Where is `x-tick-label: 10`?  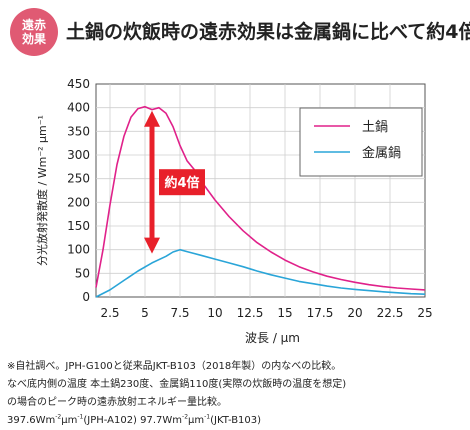 x-tick-label: 10 is located at coordinates (214, 313).